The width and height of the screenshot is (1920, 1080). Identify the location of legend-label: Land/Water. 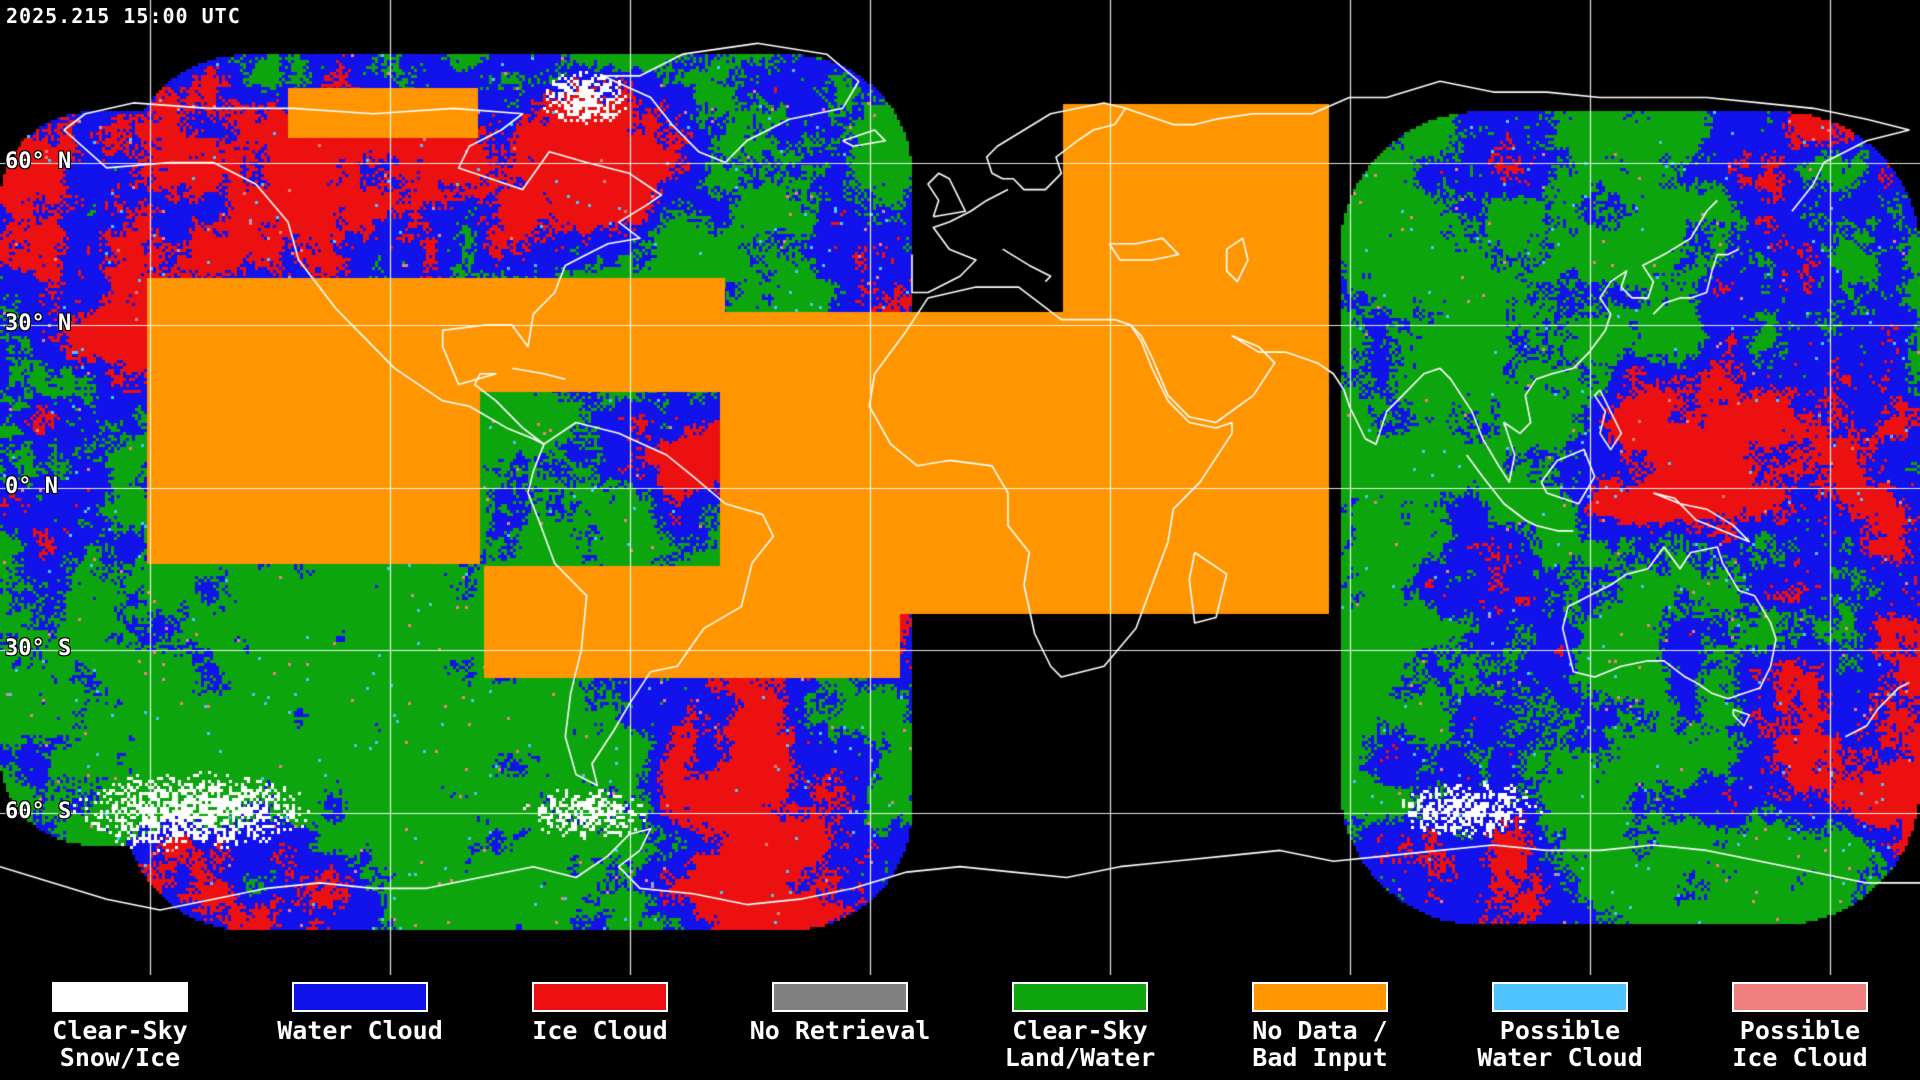
(1080, 1057).